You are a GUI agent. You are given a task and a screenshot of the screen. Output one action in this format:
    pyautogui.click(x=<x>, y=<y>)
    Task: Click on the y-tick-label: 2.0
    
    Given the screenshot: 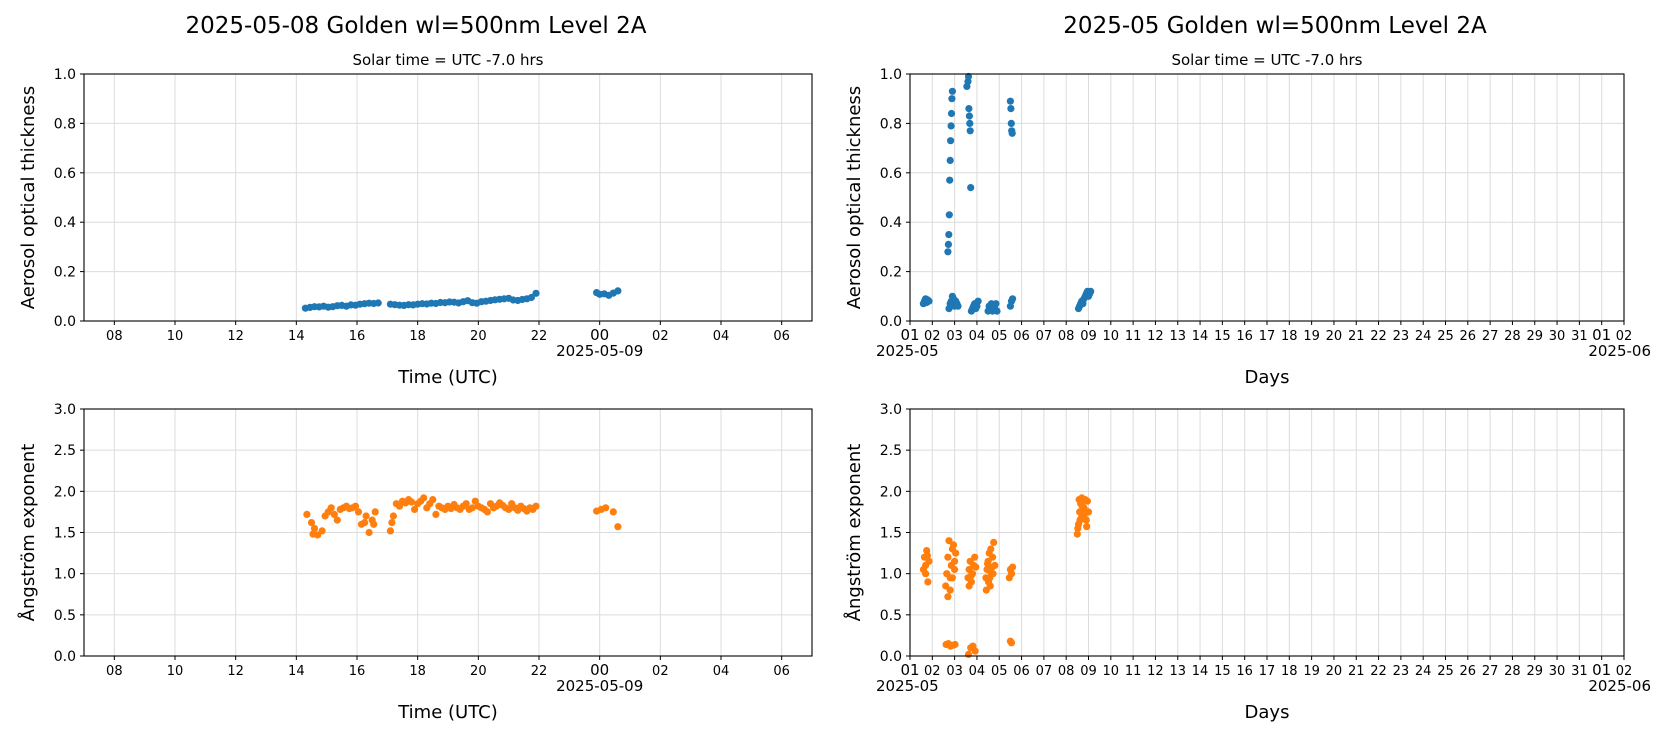 What is the action you would take?
    pyautogui.click(x=65, y=492)
    